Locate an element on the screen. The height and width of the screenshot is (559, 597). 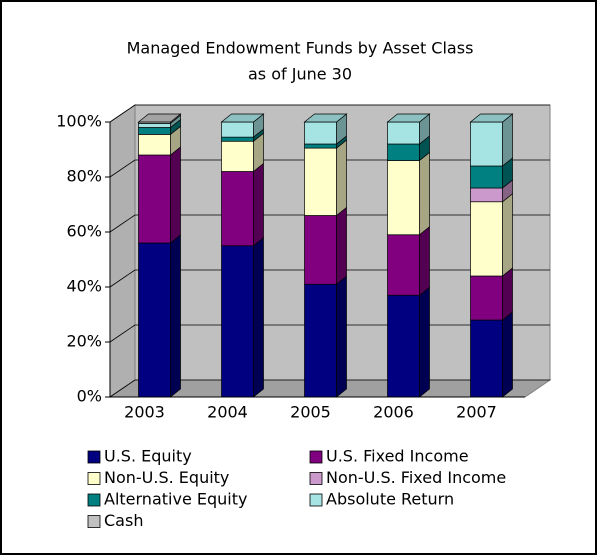
legend-label: U.S. Equity is located at coordinates (148, 456).